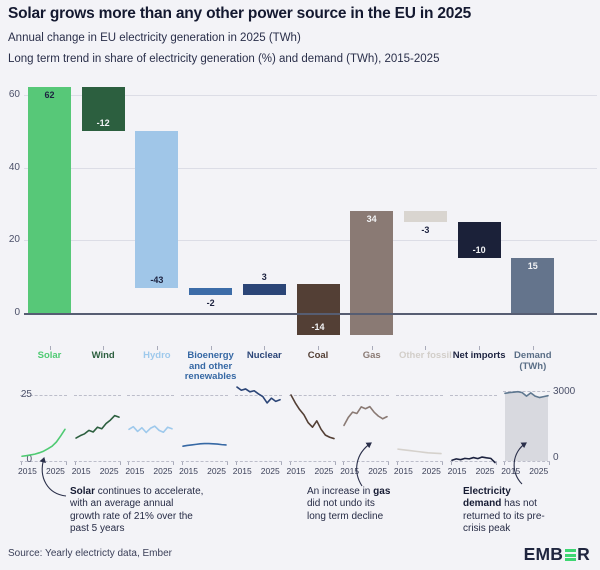  Describe the element at coordinates (564, 391) in the screenshot. I see `sparkline-right-axis-top: 3000` at that location.